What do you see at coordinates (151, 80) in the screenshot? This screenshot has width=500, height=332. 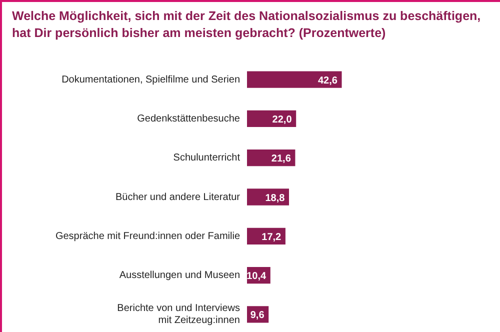 I see `y-tick-label: Dokumentationen, Spielfilme und Serien` at bounding box center [151, 80].